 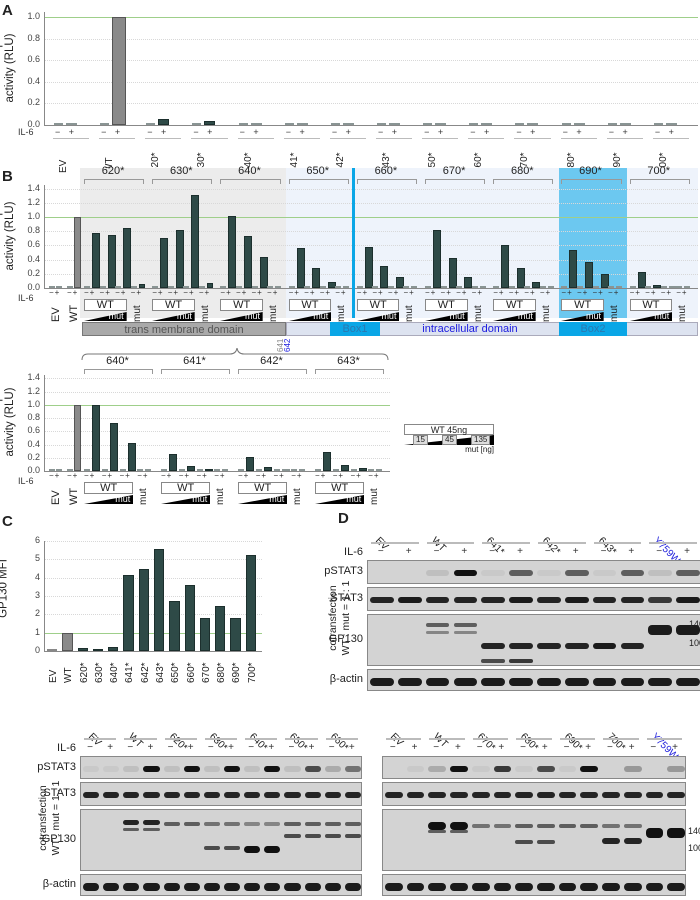 What do you see at coordinates (249, 171) in the screenshot?
I see `group-title-640*: 640*` at bounding box center [249, 171].